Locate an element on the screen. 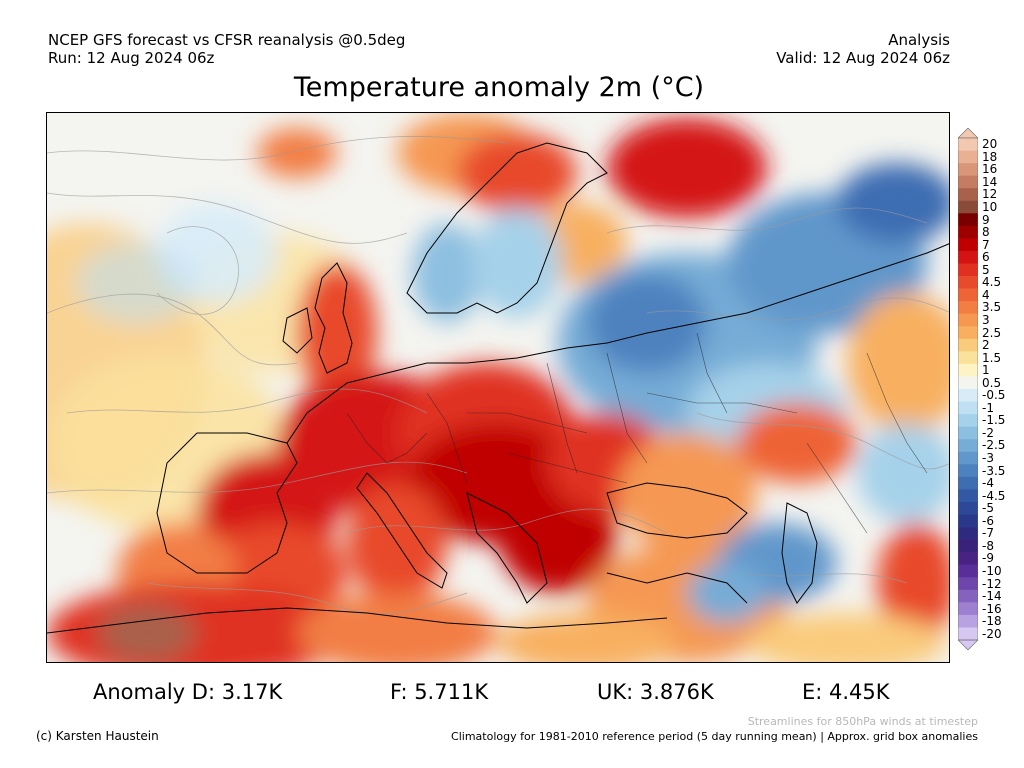 The height and width of the screenshot is (768, 1024). colorbar-label: 4.5 is located at coordinates (992, 282).